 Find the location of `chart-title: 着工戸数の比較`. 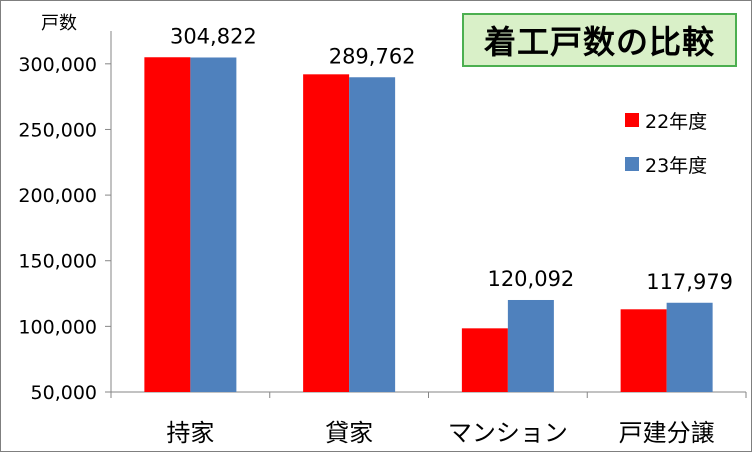

chart-title: 着工戸数の比較 is located at coordinates (599, 40).